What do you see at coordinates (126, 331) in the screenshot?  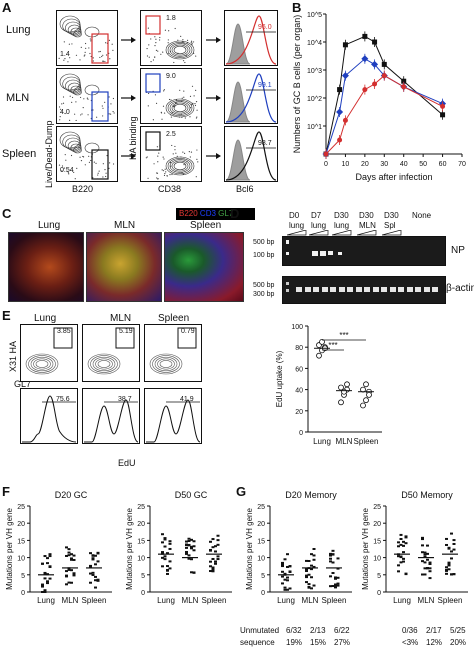 I see `e-gate-value-top: 5.19` at bounding box center [126, 331].